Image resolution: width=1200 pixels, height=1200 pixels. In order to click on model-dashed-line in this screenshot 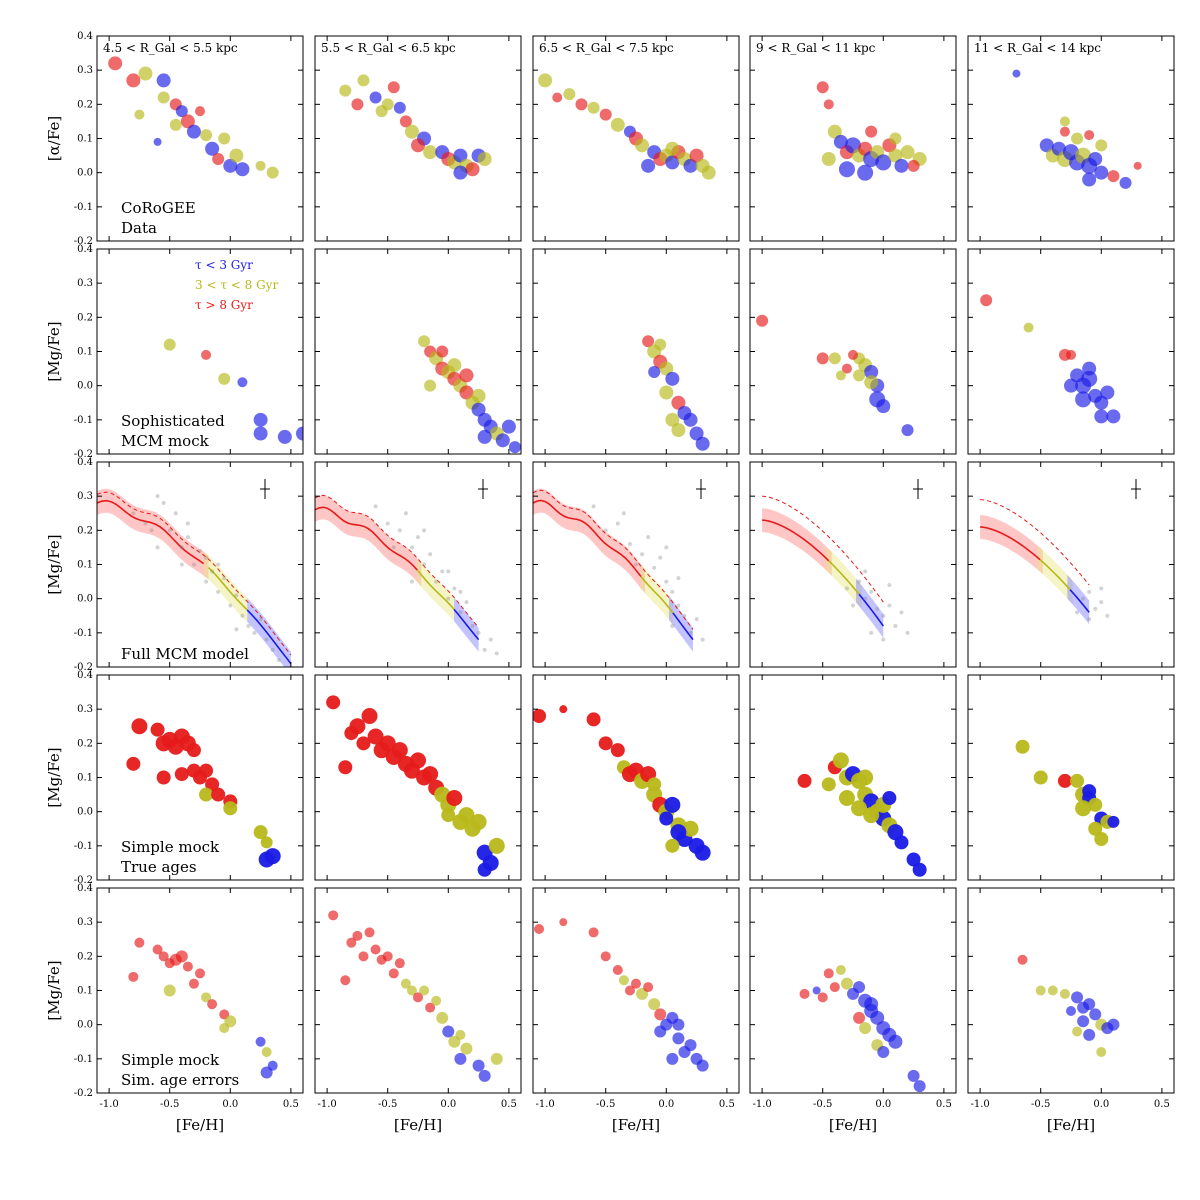, I will do `click(397, 561)`.